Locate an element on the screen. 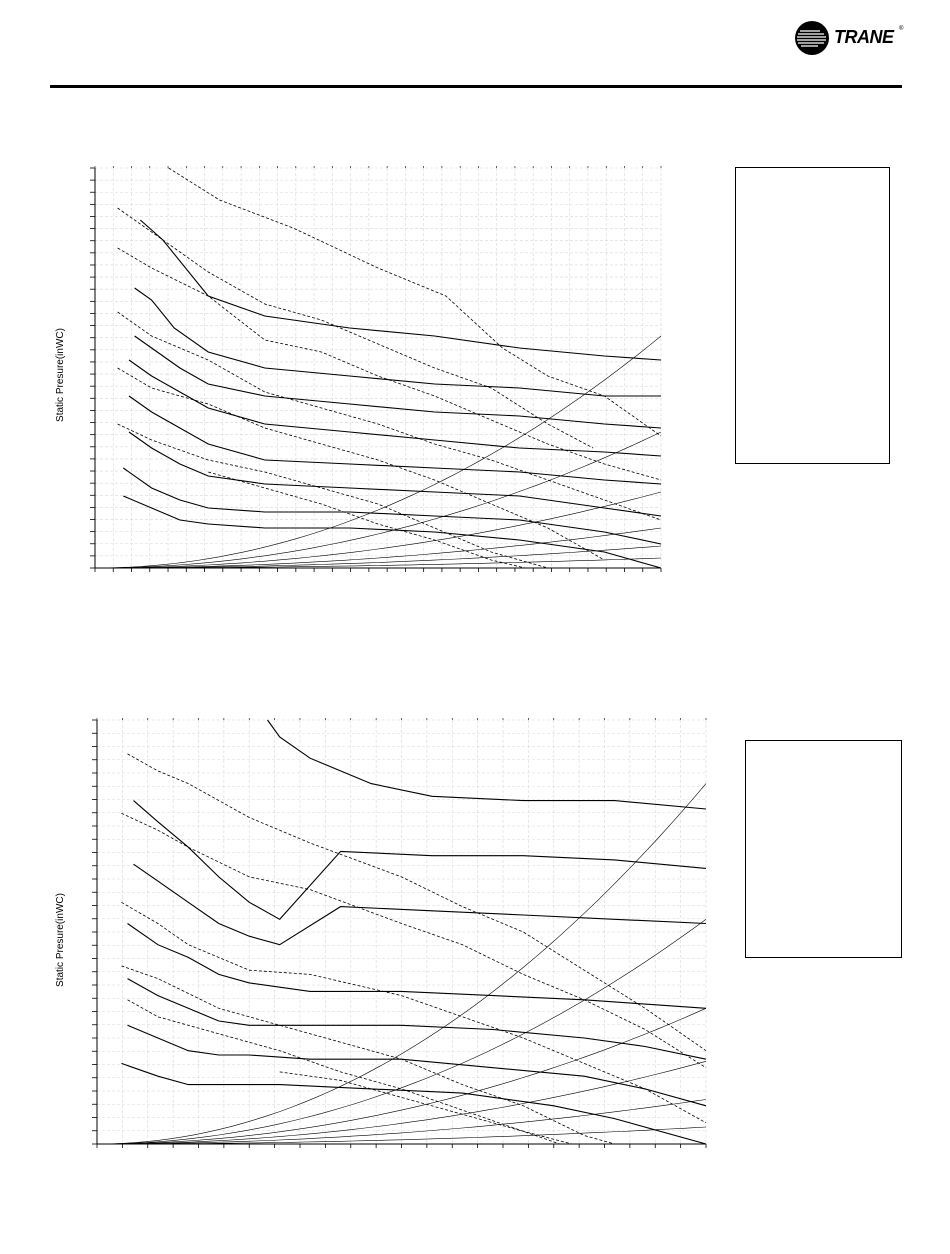 This screenshot has height=1254, width=950. chart-1-y-axis-label: Static Presure(inWC) is located at coordinates (60, 375).